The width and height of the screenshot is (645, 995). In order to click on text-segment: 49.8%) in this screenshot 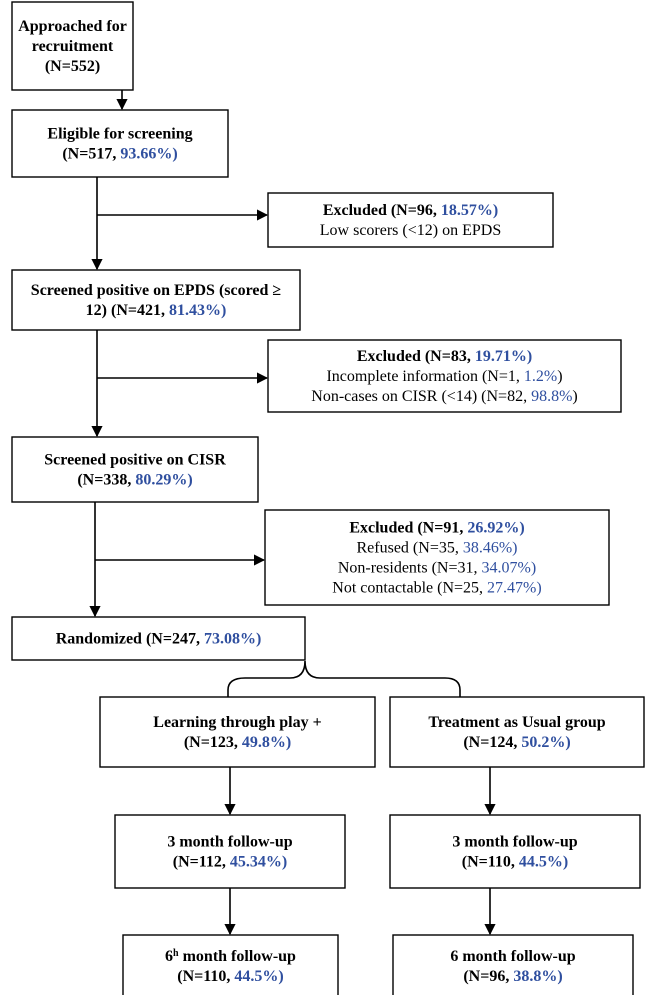, I will do `click(266, 742)`.